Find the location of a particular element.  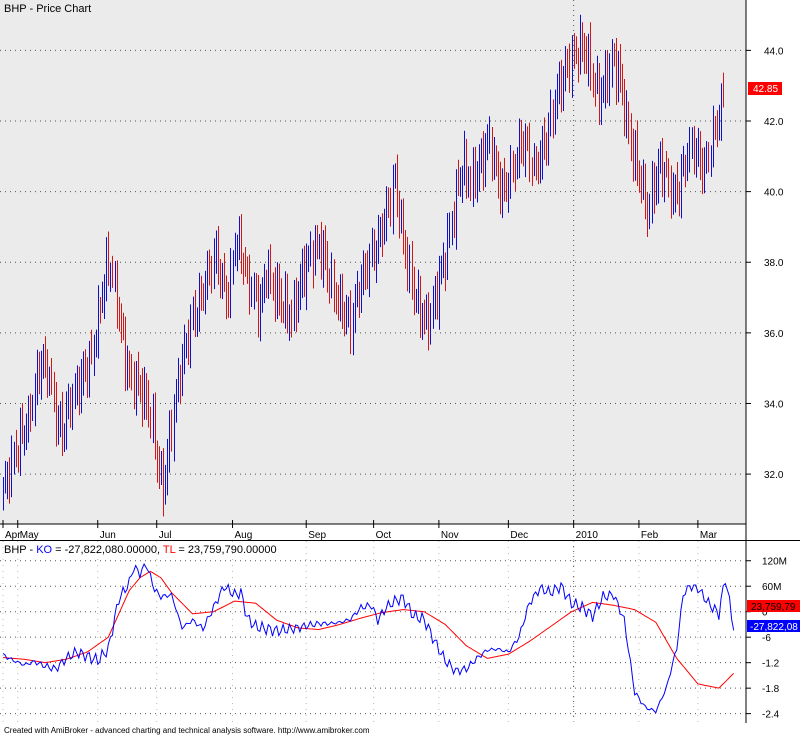

indicator-ytick-label: -2.4 is located at coordinates (771, 715).